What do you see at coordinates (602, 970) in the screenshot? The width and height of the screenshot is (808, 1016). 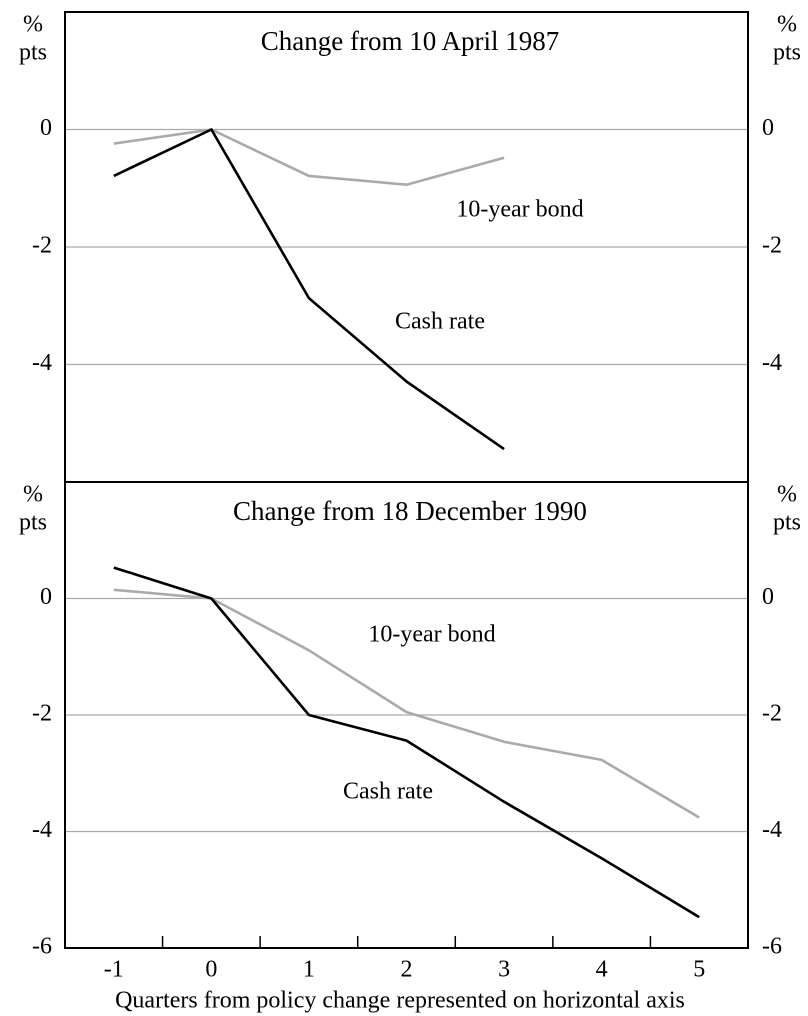 I see `x-tick-label: 4` at bounding box center [602, 970].